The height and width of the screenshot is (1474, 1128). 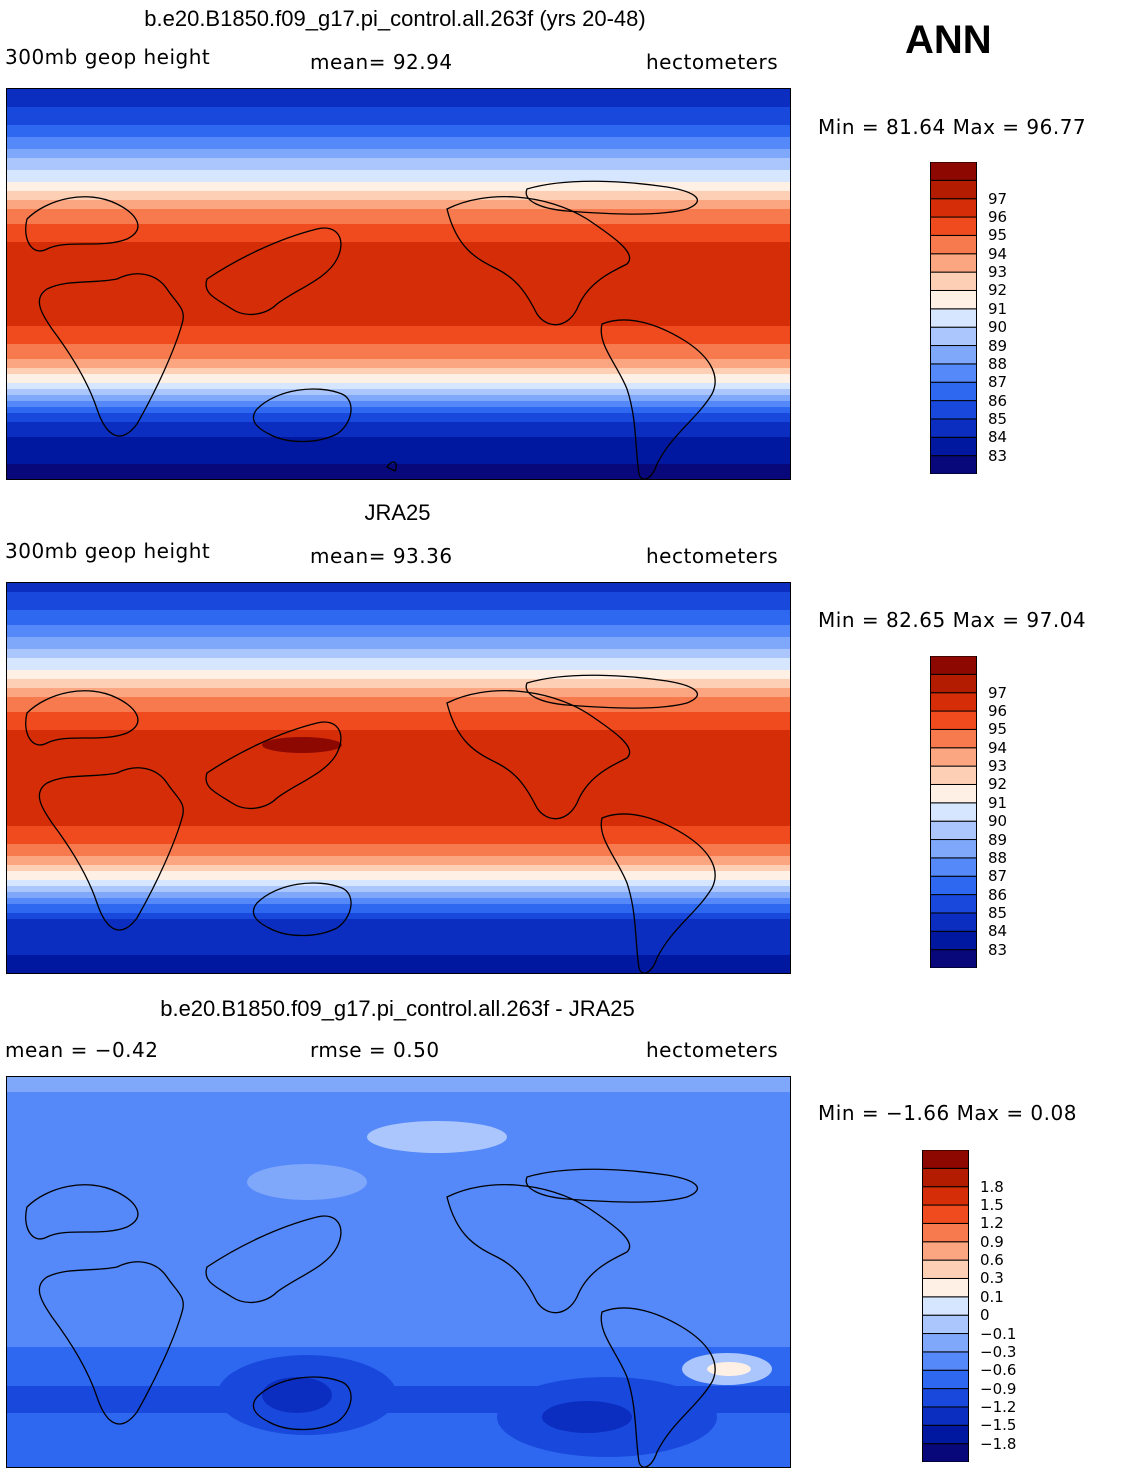 What do you see at coordinates (998, 253) in the screenshot?
I see `colorbar-tick-label: 94` at bounding box center [998, 253].